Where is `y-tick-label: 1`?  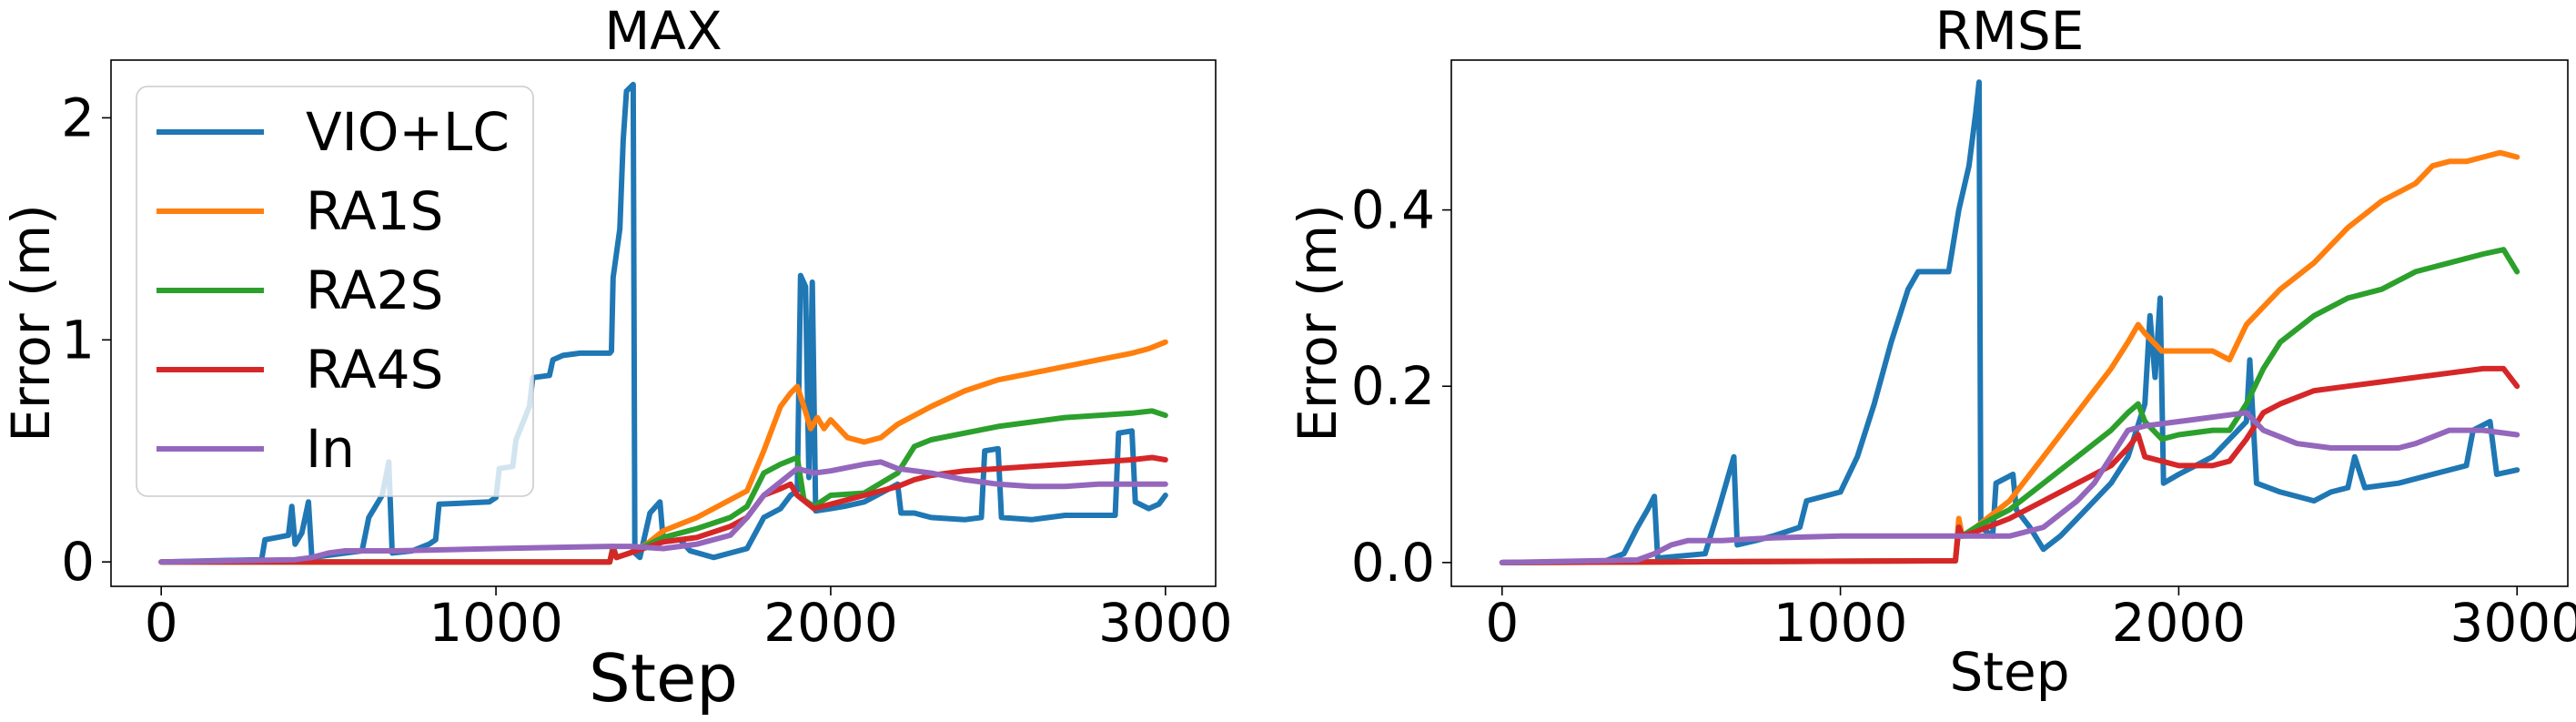 y-tick-label: 1 is located at coordinates (78, 340).